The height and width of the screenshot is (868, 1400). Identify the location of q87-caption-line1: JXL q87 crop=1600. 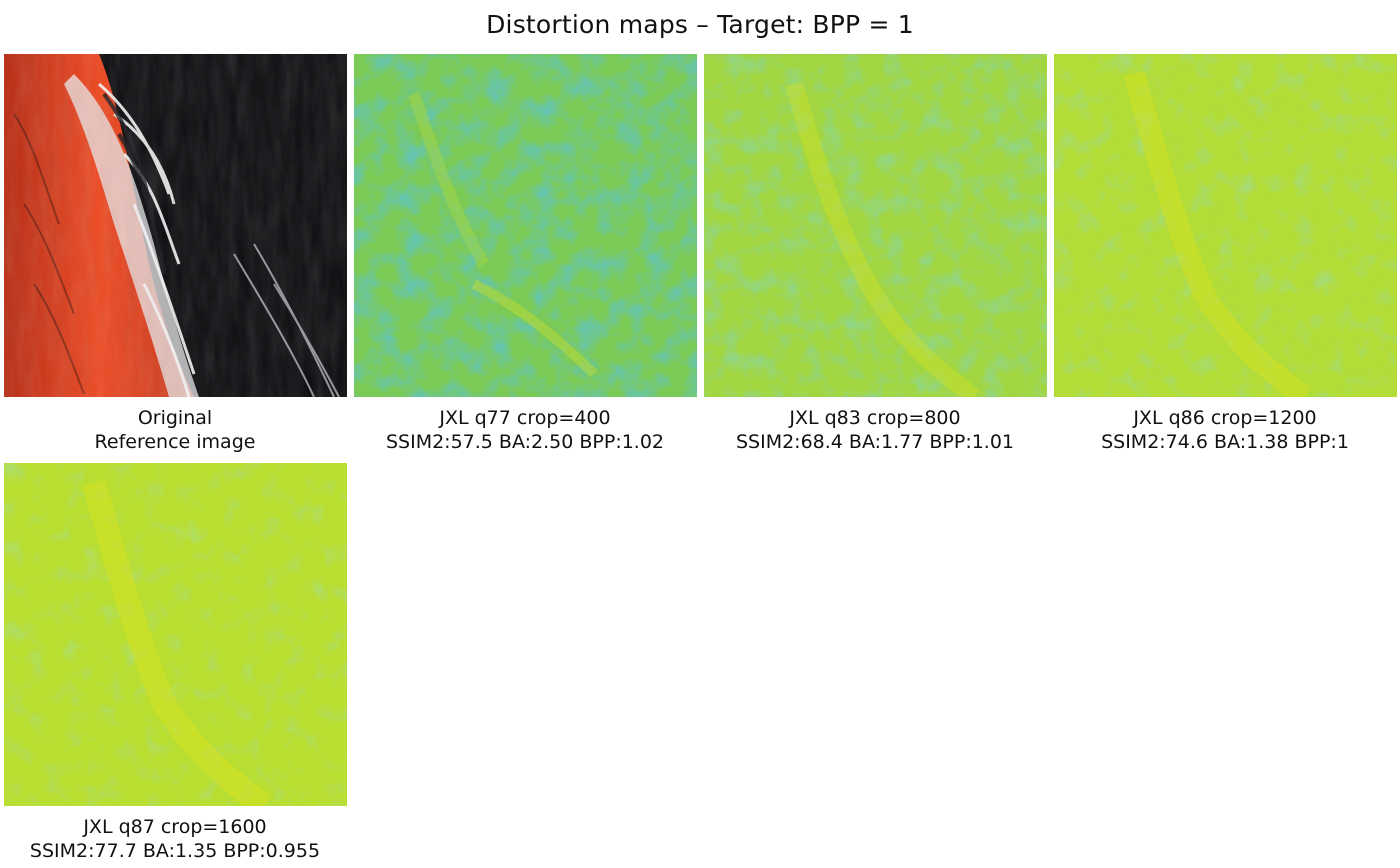
(175, 827).